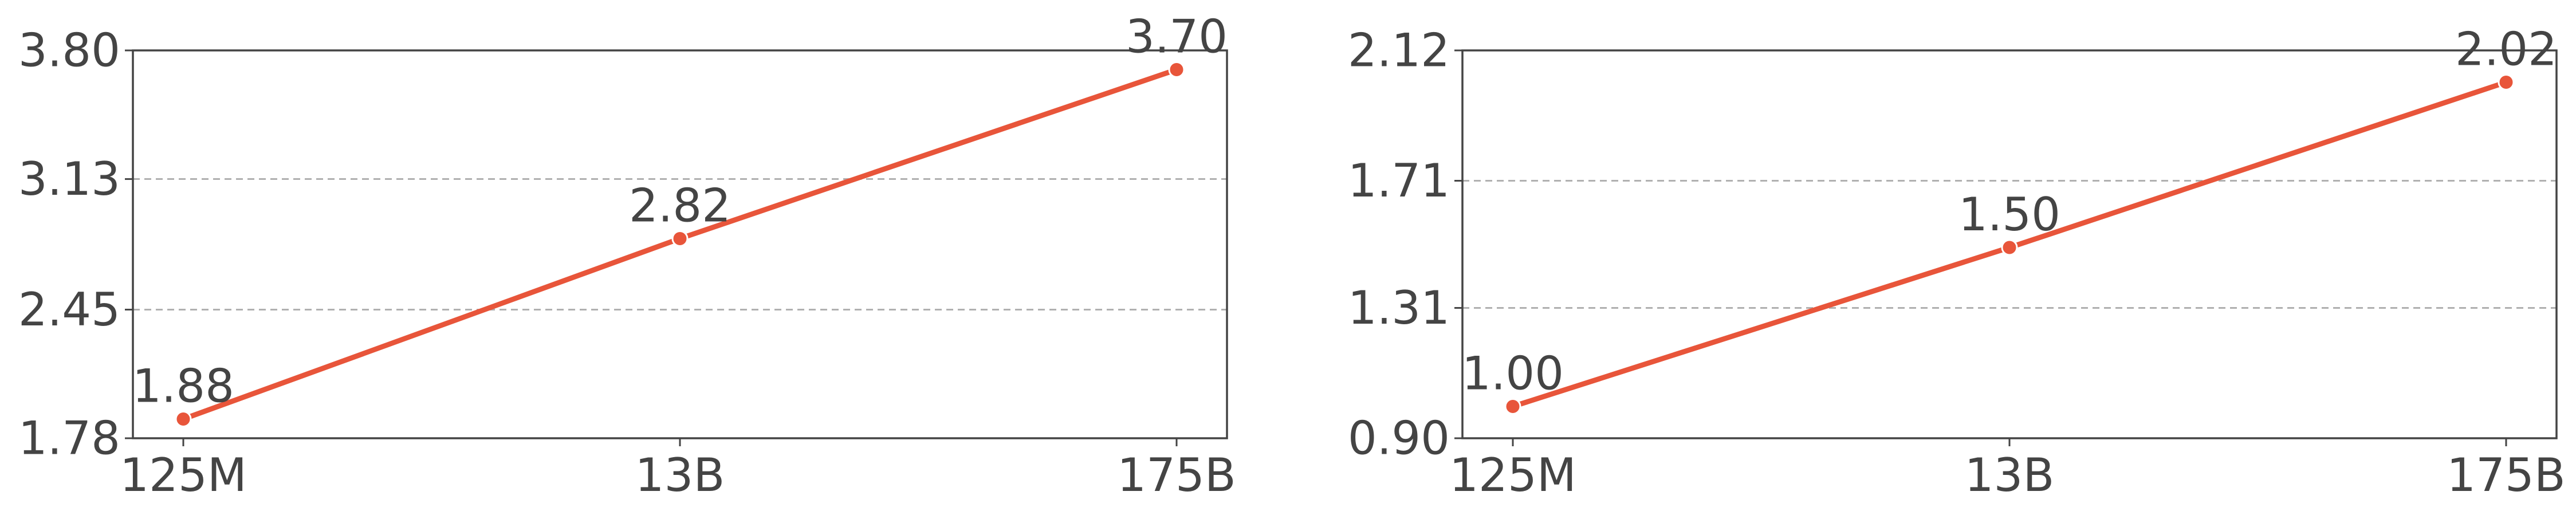  Describe the element at coordinates (1399, 438) in the screenshot. I see `y-tick-label: 0.90` at that location.